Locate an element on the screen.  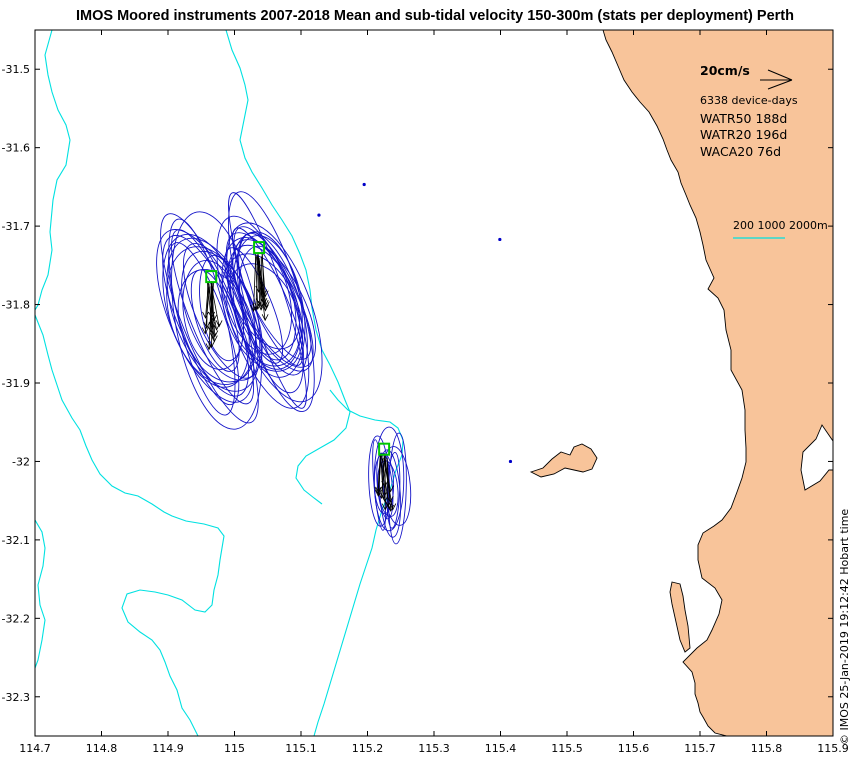
x-tick-label: 114.9 is located at coordinates (168, 748).